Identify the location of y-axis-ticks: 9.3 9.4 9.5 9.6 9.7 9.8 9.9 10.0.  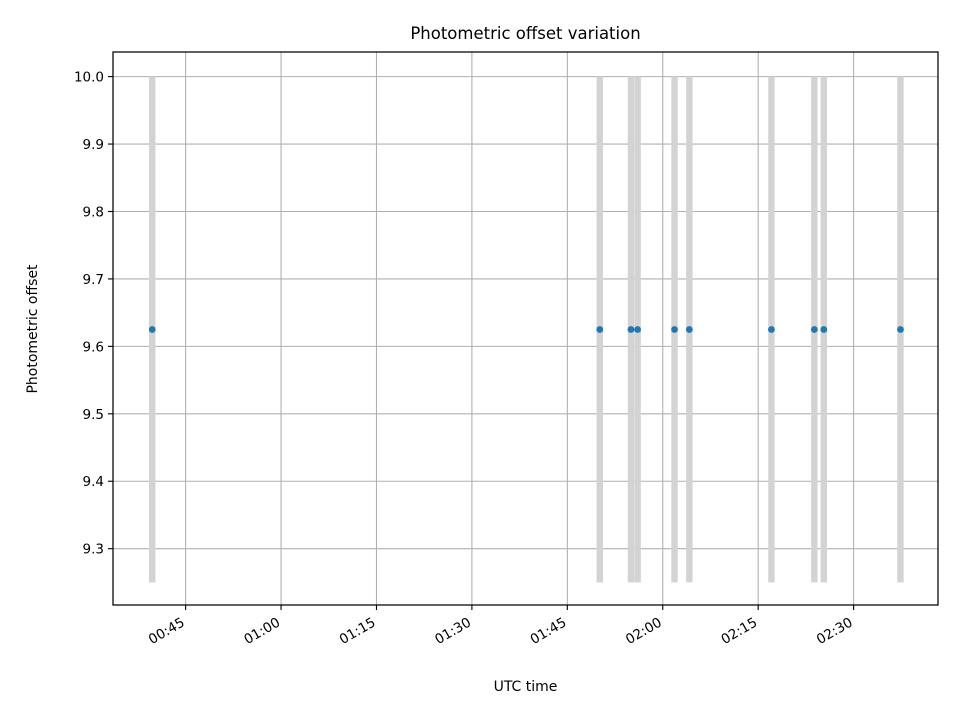
(93, 314).